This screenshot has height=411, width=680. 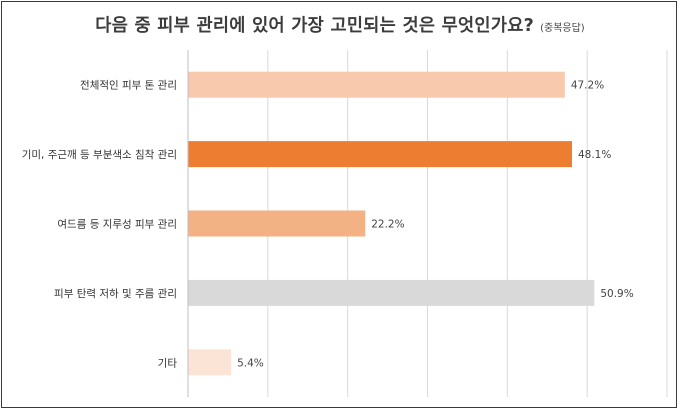 What do you see at coordinates (315, 26) in the screenshot?
I see `chart-title: 다음 중 피부 관리에 있어 가장 고민되는 것은 무엇인가요?` at bounding box center [315, 26].